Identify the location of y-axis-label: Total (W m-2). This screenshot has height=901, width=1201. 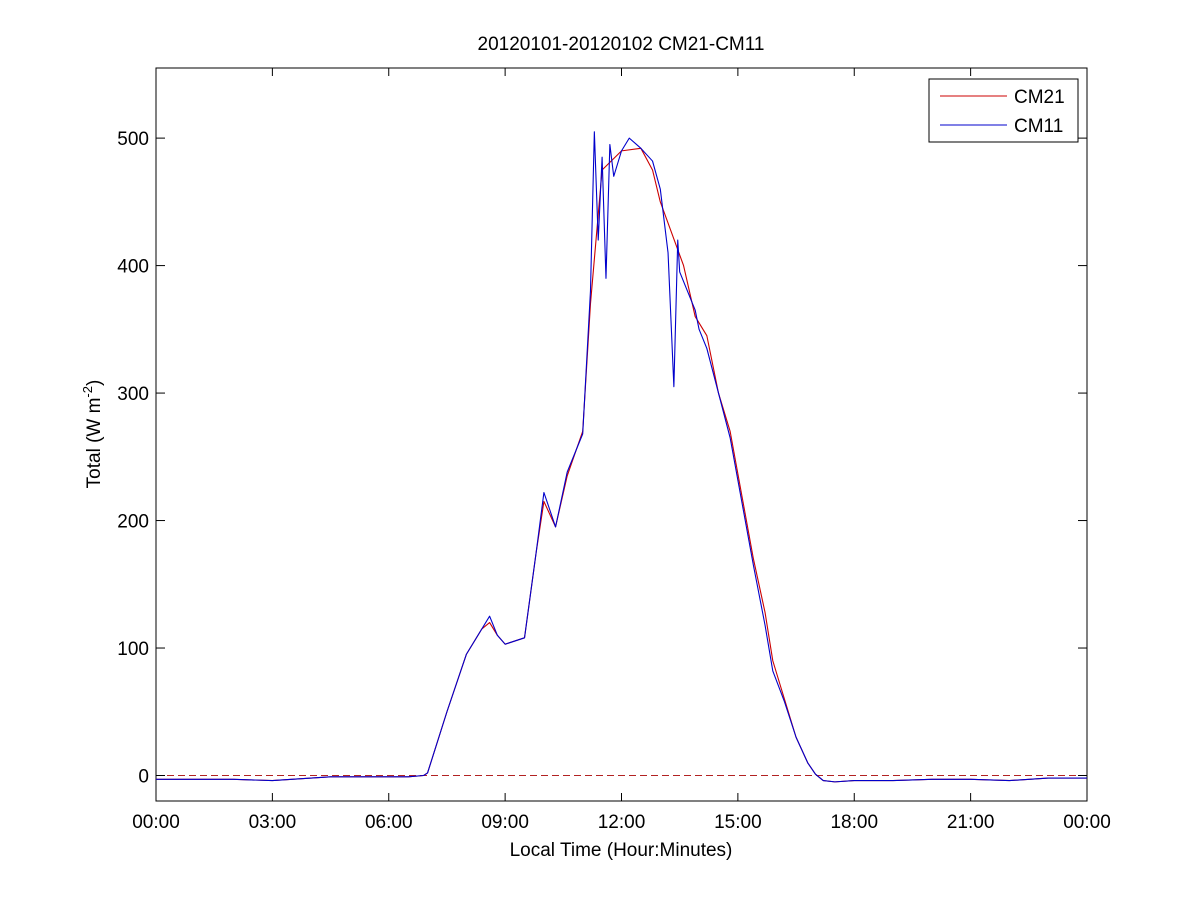
(92, 434).